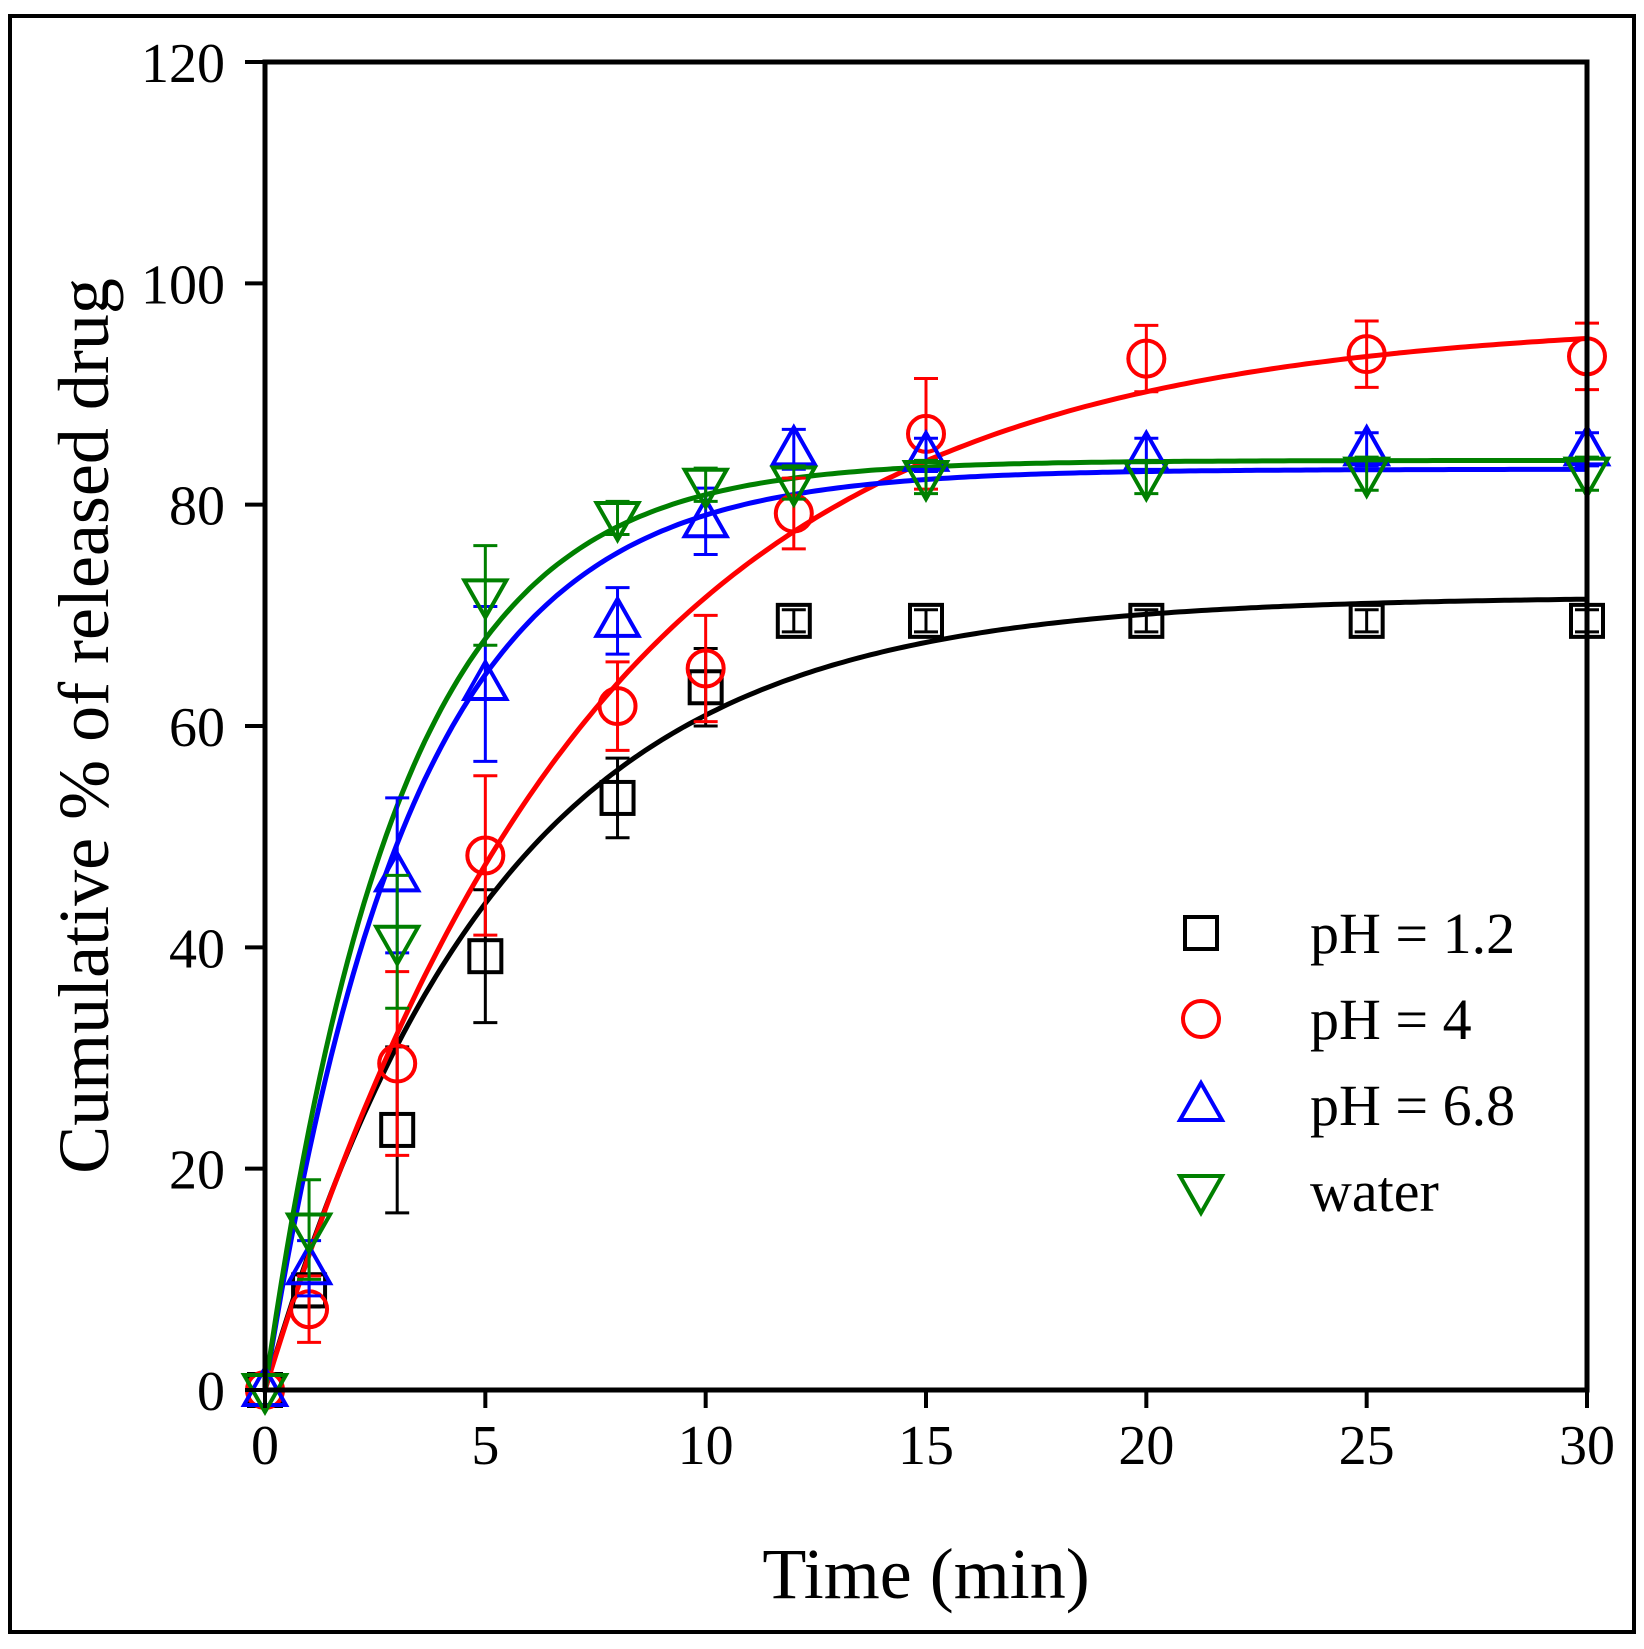 Image resolution: width=1644 pixels, height=1649 pixels. Describe the element at coordinates (1587, 1446) in the screenshot. I see `x-tick-label: 30` at that location.